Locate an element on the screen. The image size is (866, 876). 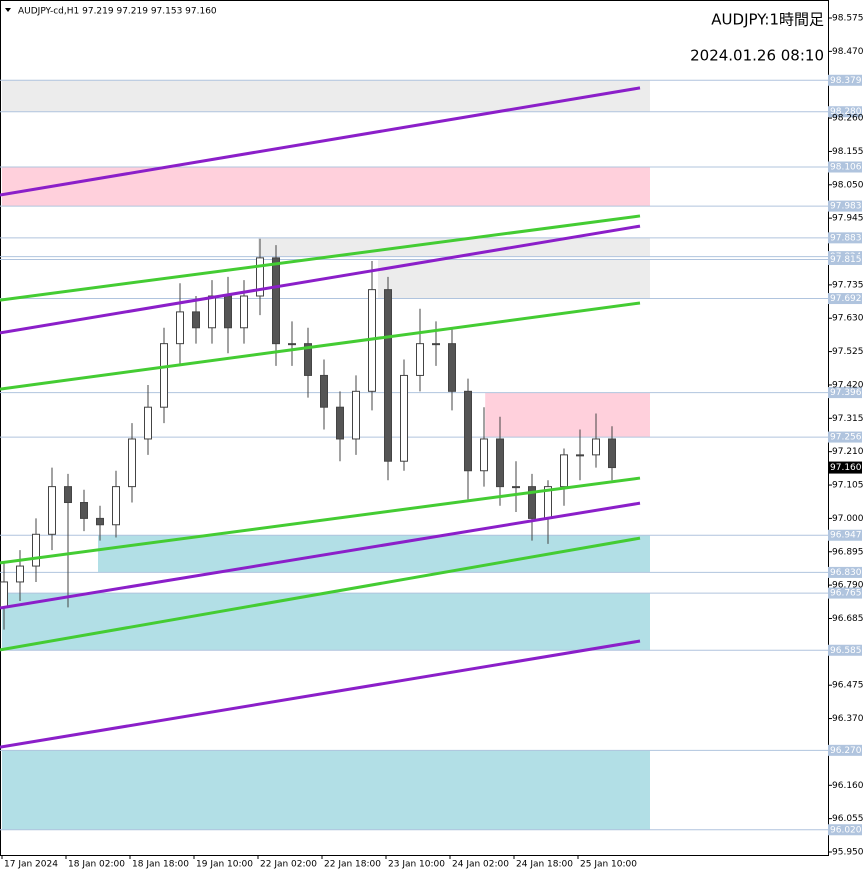
y-tick-label: 95.950 is located at coordinates (848, 853).